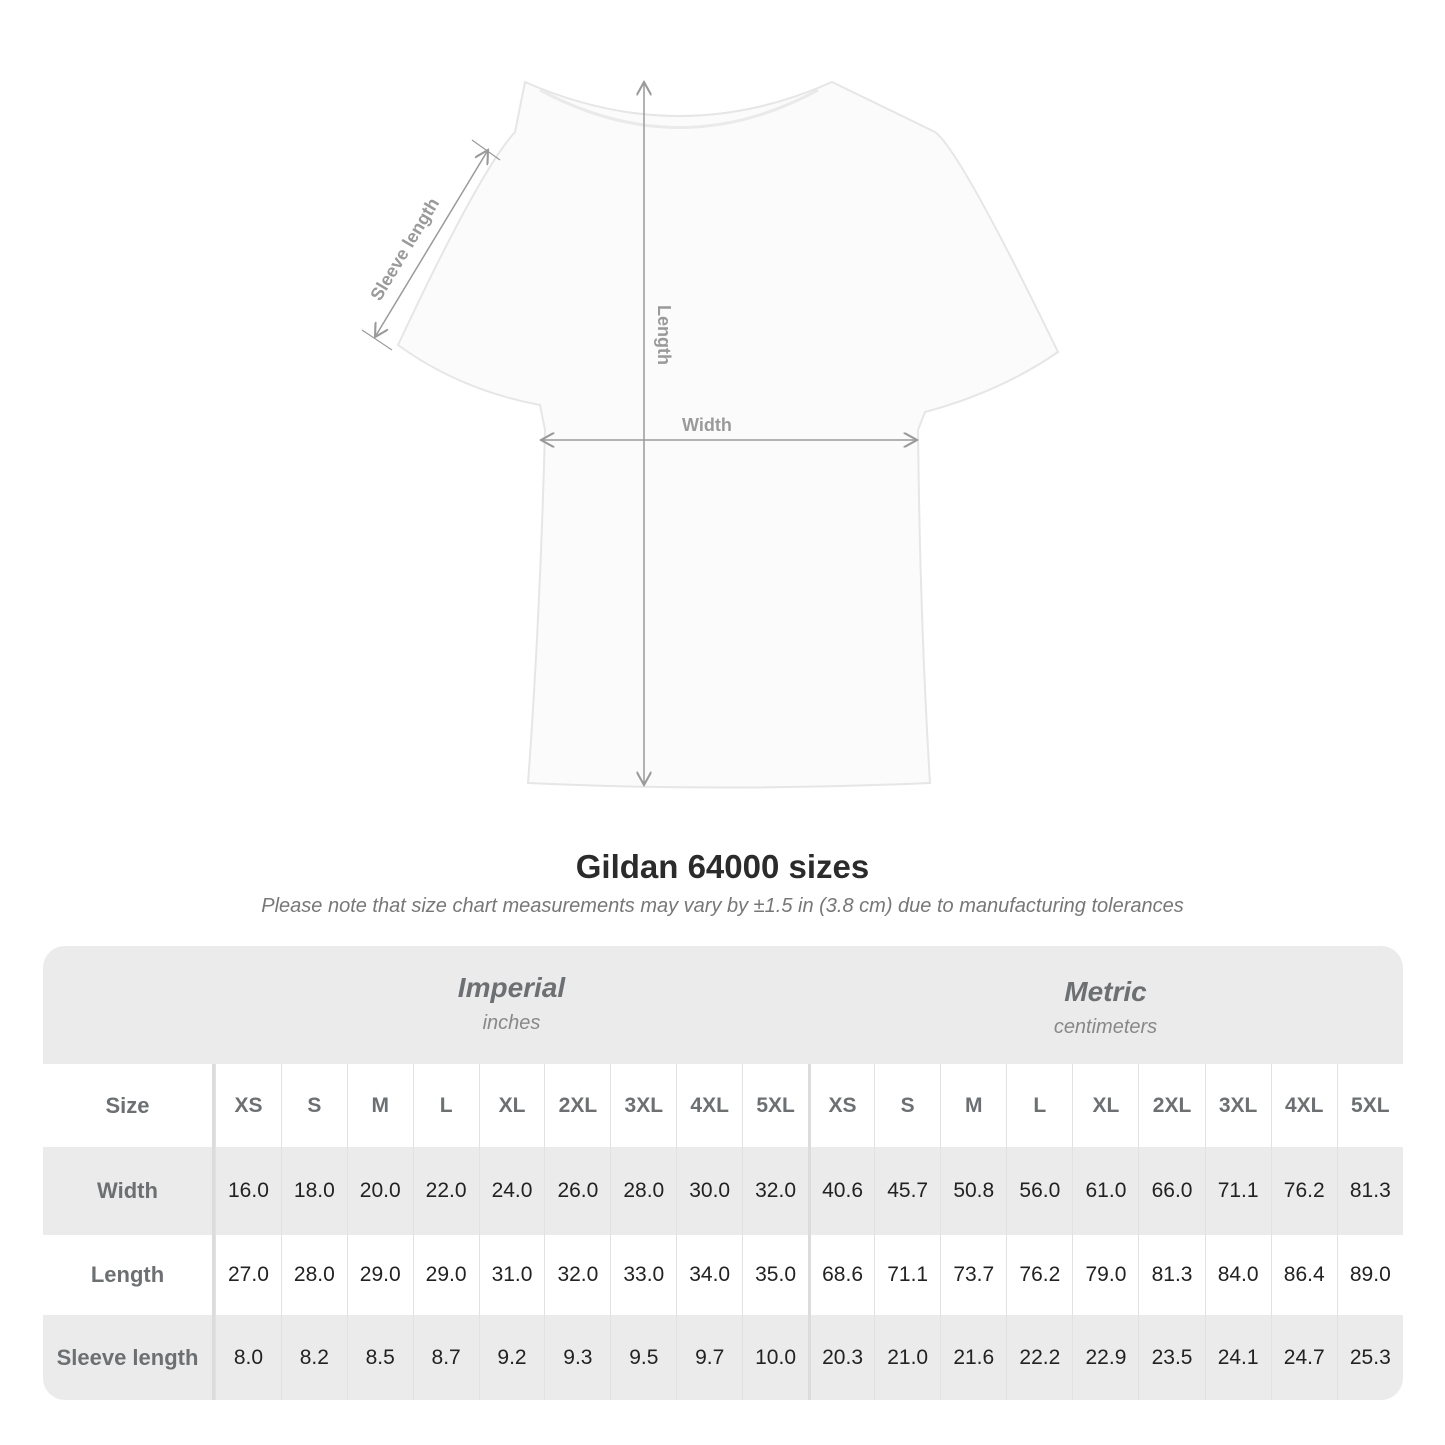 The height and width of the screenshot is (1445, 1445). I want to click on row-label: Sleeve length, so click(129, 1357).